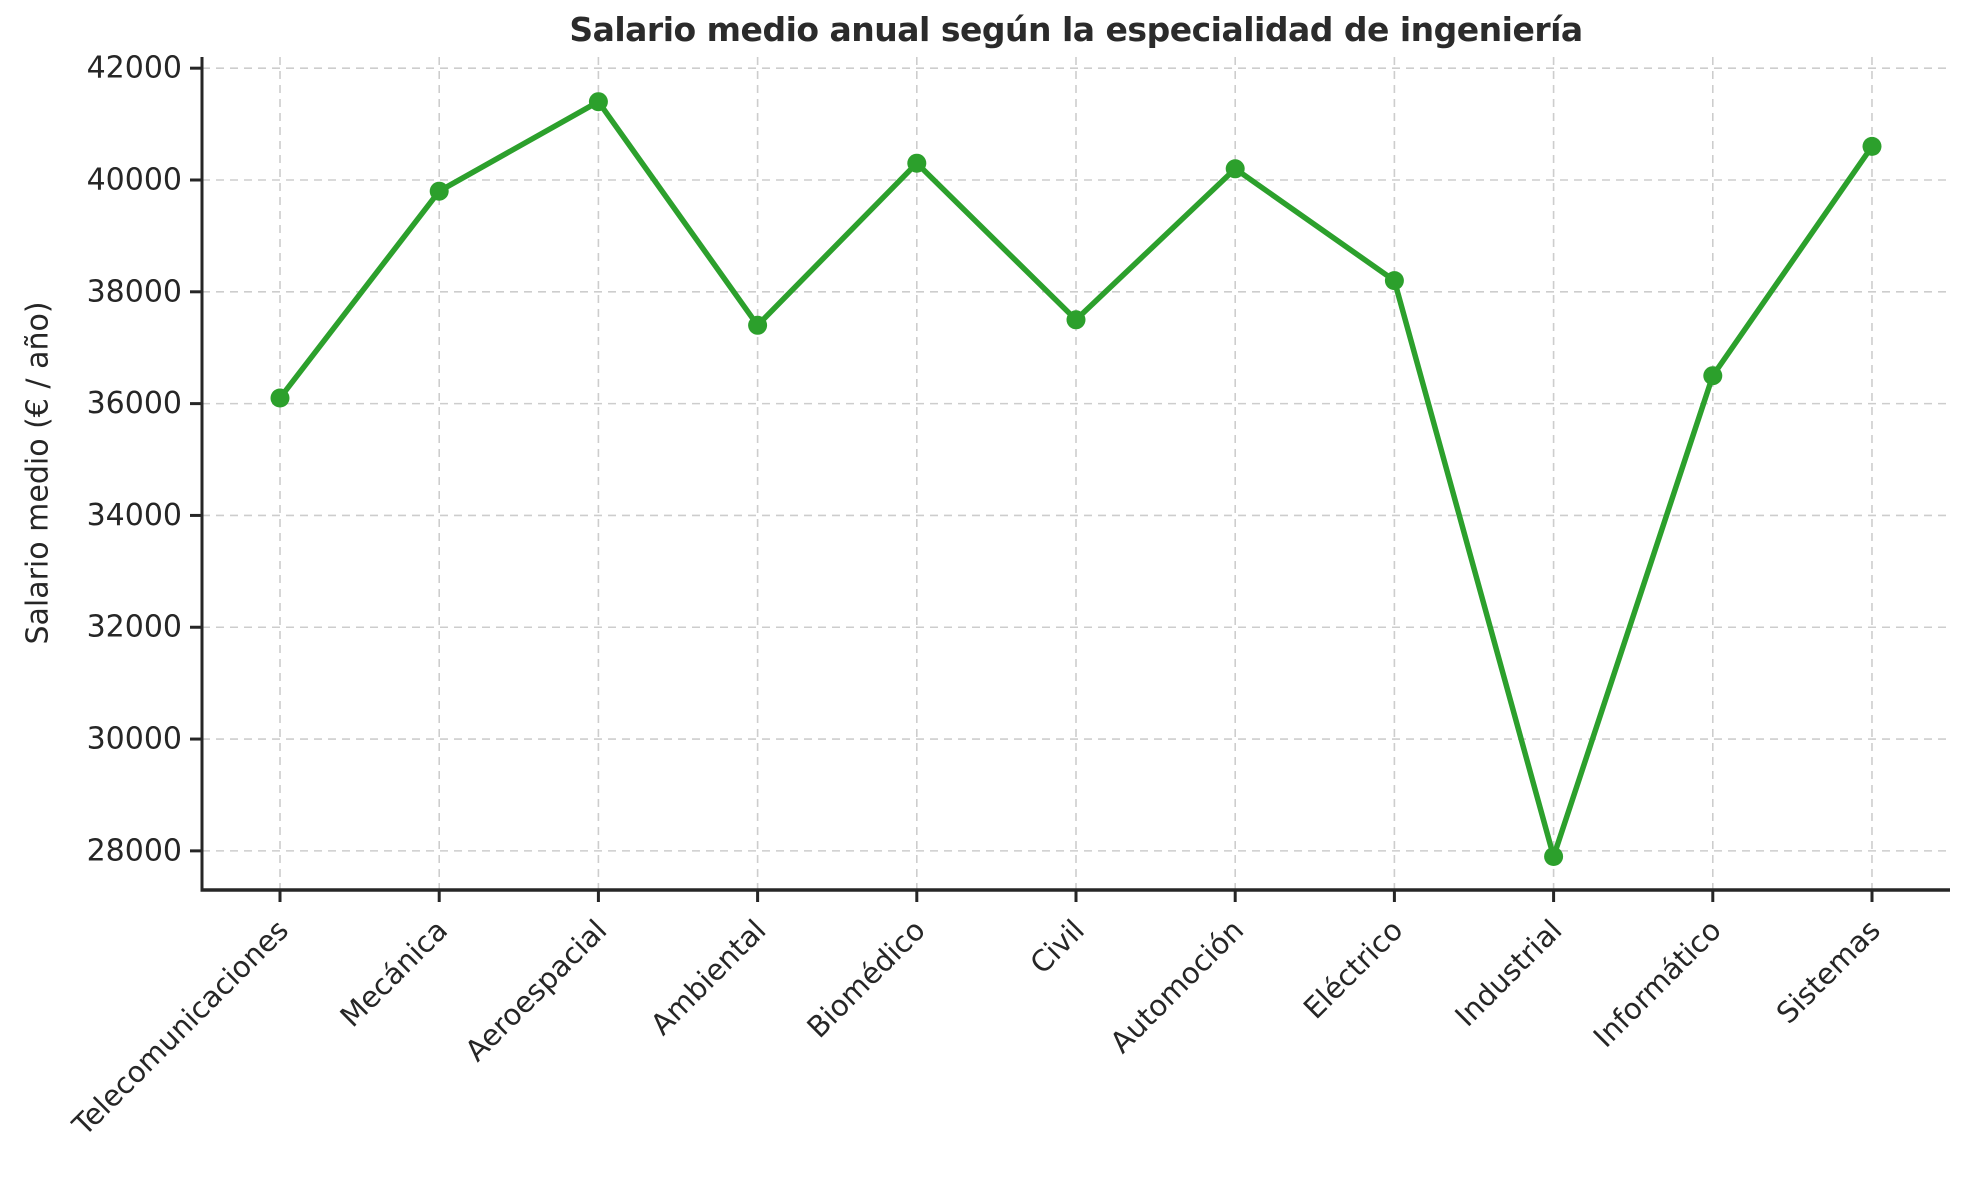 The image size is (1970, 1180). What do you see at coordinates (1828, 971) in the screenshot?
I see `x-tick-label-sistemas: Sistemas` at bounding box center [1828, 971].